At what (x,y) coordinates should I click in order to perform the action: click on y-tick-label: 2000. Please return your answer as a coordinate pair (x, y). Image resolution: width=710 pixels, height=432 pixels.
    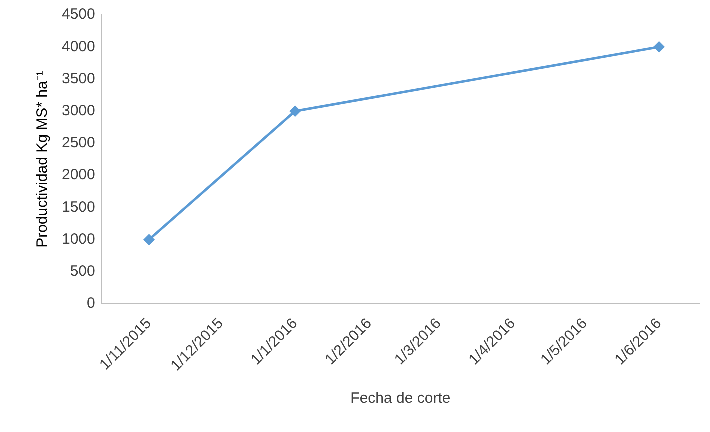
    Looking at the image, I should click on (79, 175).